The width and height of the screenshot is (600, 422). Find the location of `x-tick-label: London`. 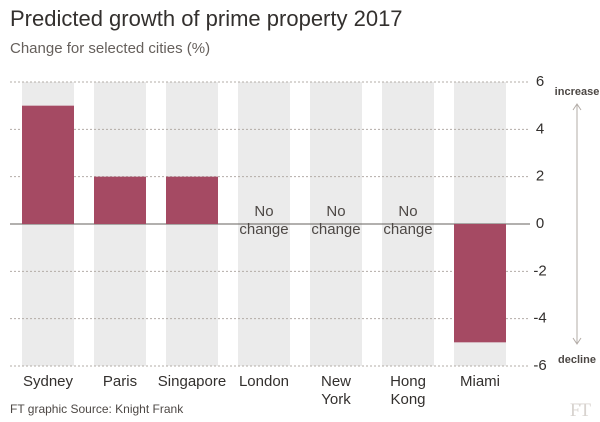

x-tick-label: London is located at coordinates (264, 381).